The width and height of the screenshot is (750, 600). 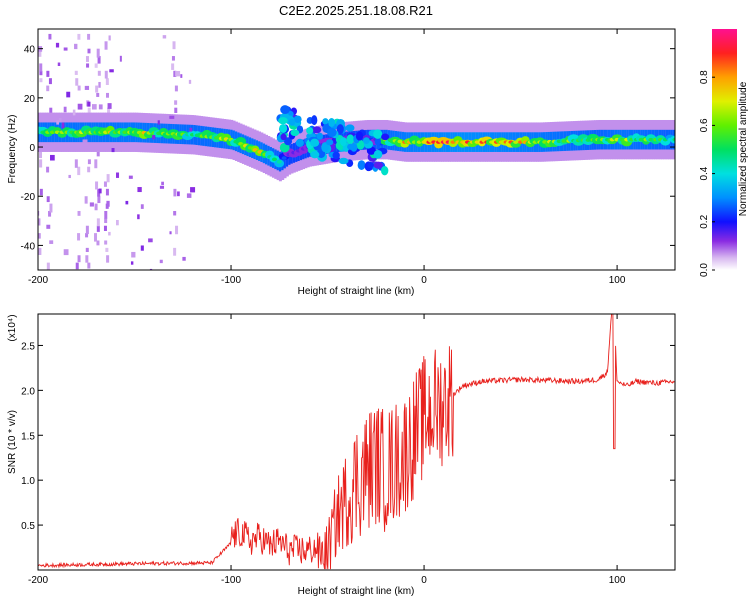 What do you see at coordinates (28, 246) in the screenshot?
I see `y-tick-label: -40` at bounding box center [28, 246].